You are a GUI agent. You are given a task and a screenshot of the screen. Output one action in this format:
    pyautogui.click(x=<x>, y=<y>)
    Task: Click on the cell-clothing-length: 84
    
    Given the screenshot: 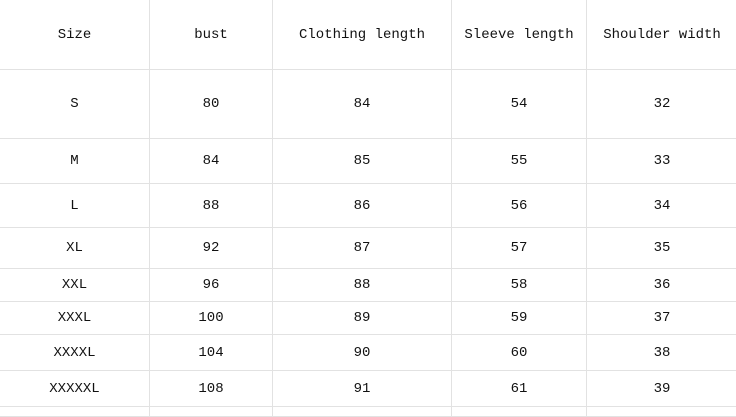 What is the action you would take?
    pyautogui.click(x=362, y=104)
    